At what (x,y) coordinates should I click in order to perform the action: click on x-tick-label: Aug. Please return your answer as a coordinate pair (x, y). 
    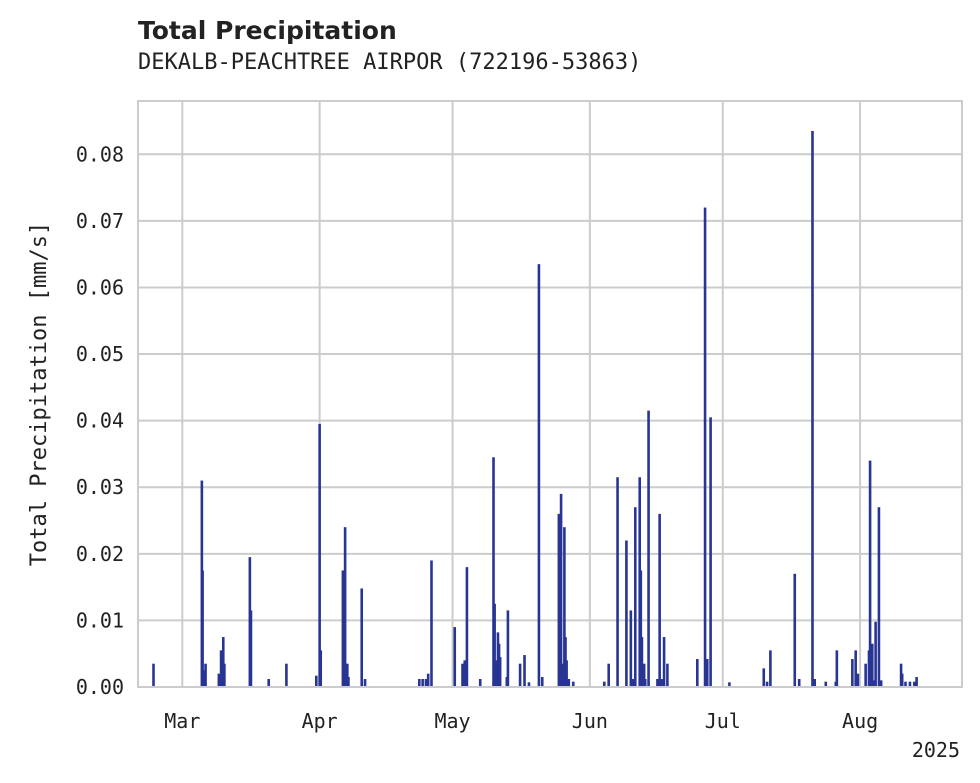
    Looking at the image, I should click on (860, 721).